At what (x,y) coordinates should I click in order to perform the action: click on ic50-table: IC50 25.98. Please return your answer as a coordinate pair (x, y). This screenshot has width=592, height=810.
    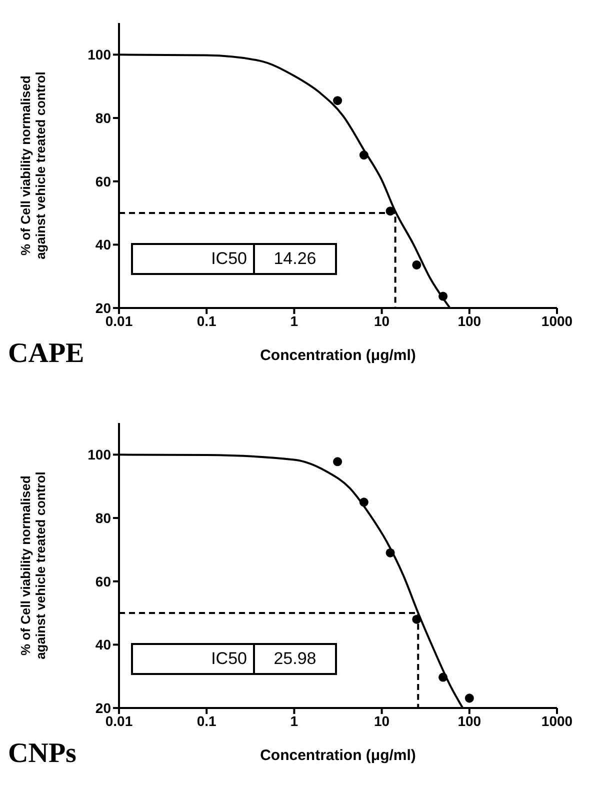
    Looking at the image, I should click on (234, 659).